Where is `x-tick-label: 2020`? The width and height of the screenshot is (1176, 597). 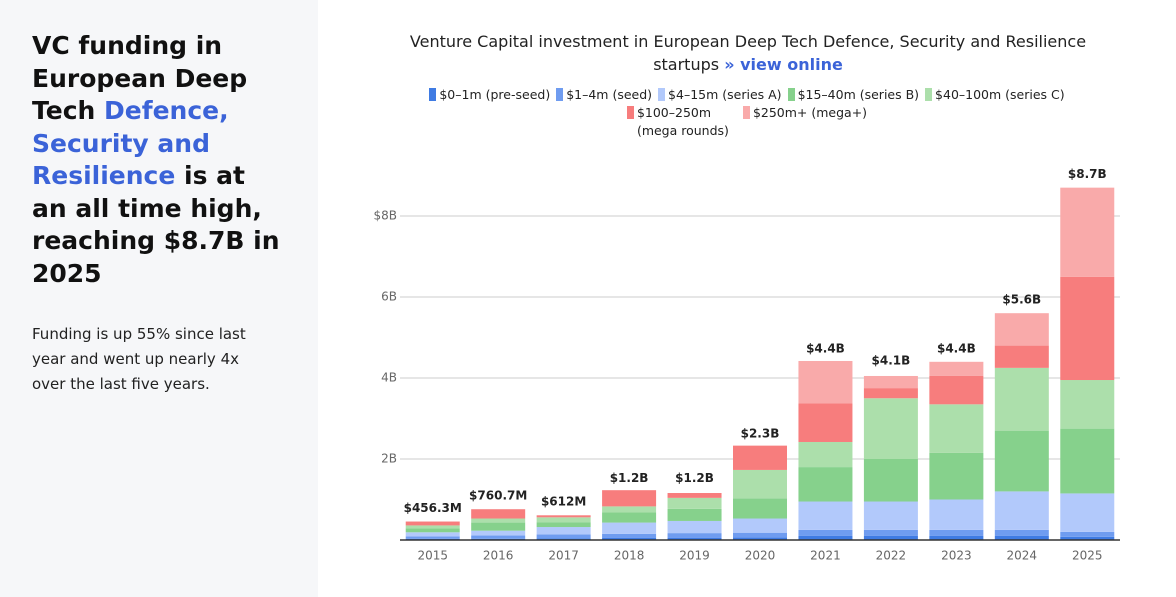
x-tick-label: 2020 is located at coordinates (760, 556).